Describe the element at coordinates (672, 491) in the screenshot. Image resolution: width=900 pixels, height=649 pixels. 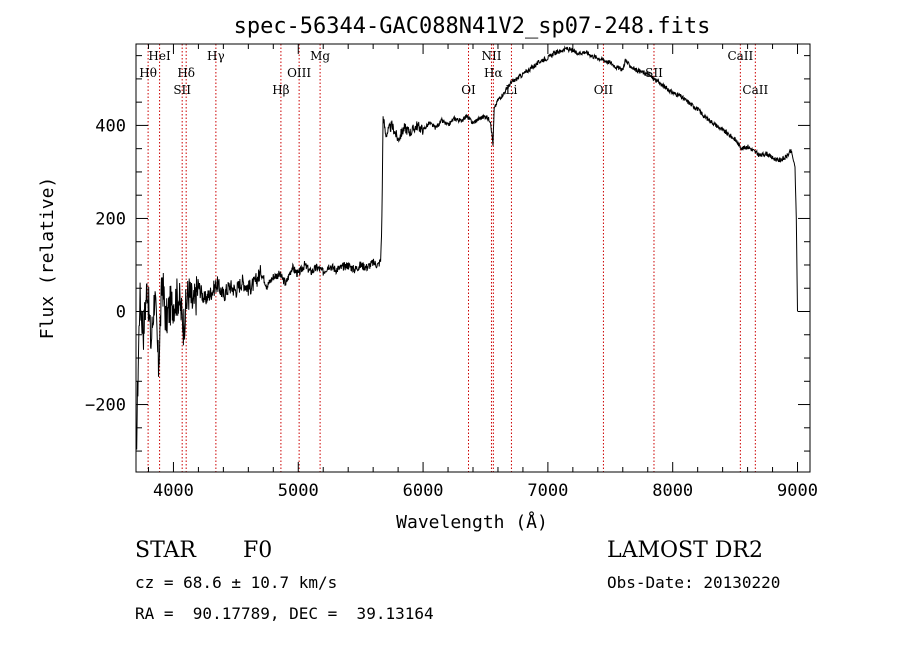
I see `x-tick-label: 8000` at that location.